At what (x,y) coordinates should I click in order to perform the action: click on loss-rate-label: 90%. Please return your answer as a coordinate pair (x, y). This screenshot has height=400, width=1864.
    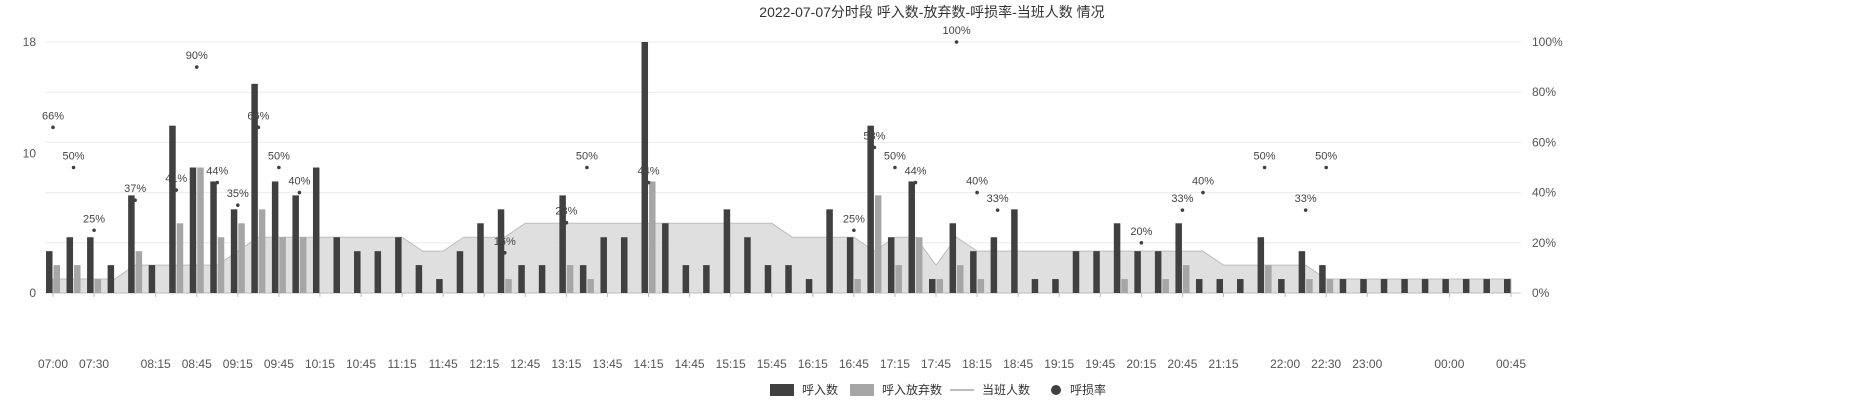
    Looking at the image, I should click on (197, 56).